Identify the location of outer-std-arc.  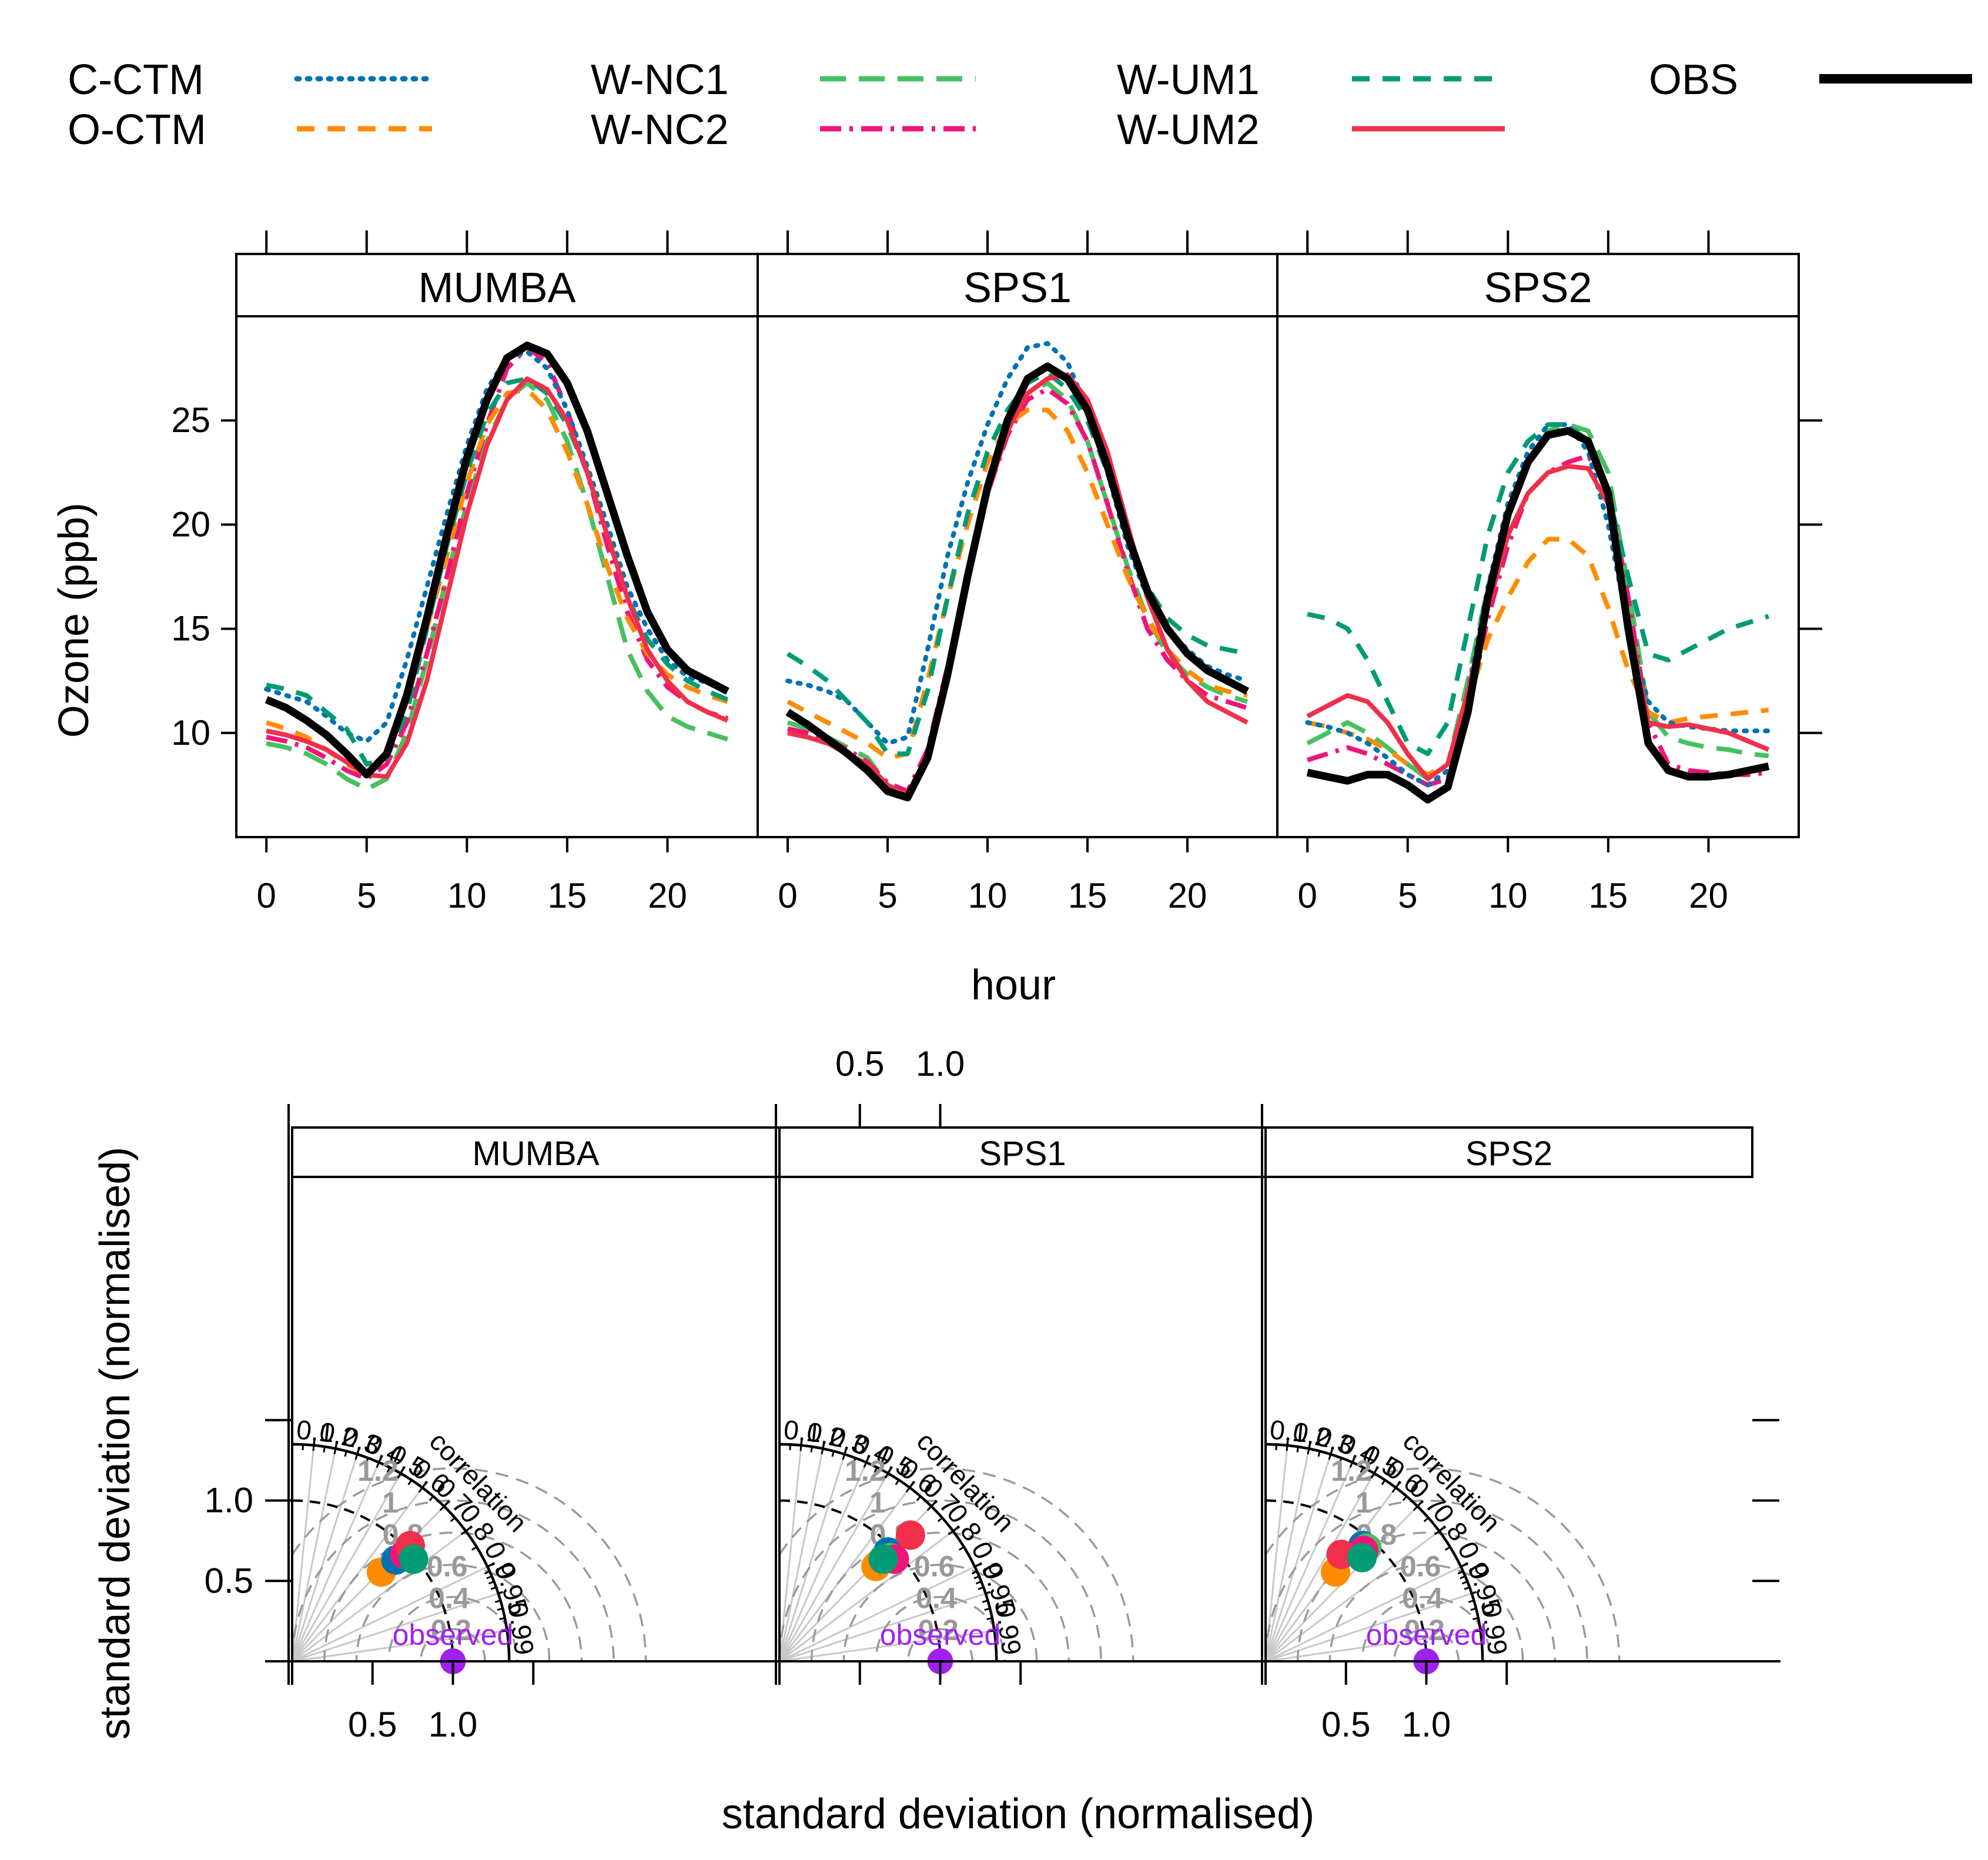
(1374, 1552).